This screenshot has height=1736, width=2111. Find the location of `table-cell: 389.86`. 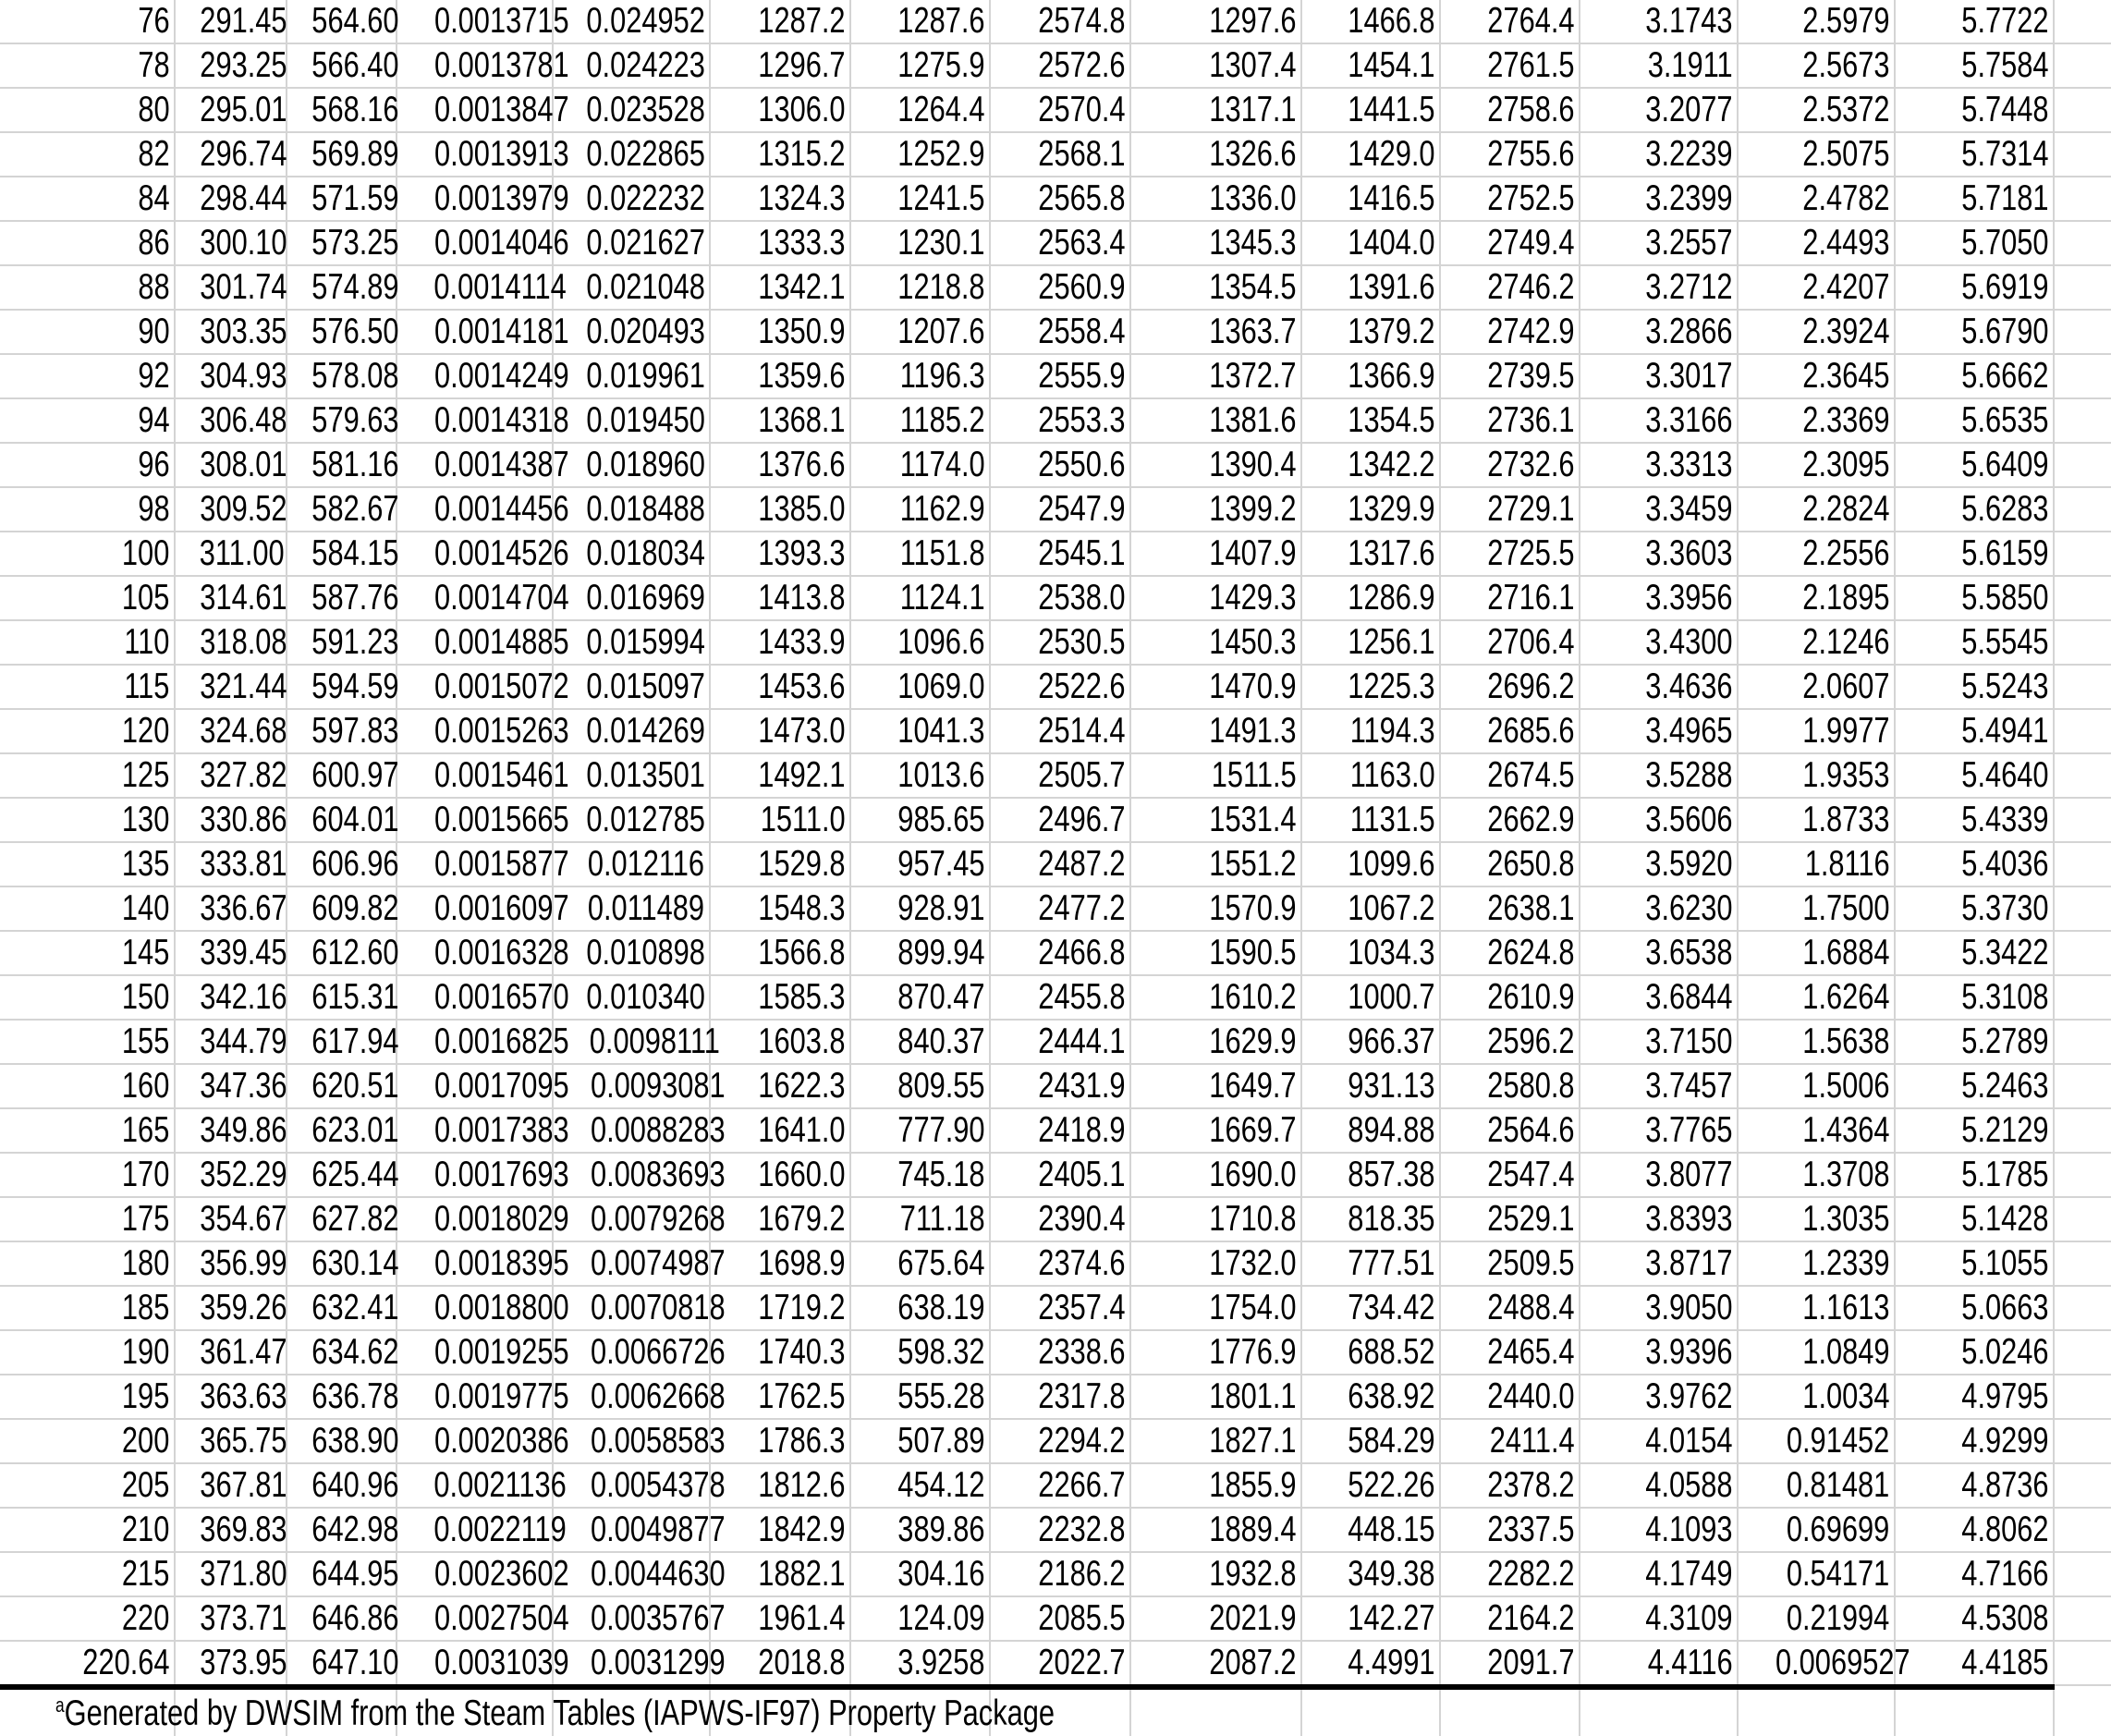

table-cell: 389.86 is located at coordinates (921, 1530).